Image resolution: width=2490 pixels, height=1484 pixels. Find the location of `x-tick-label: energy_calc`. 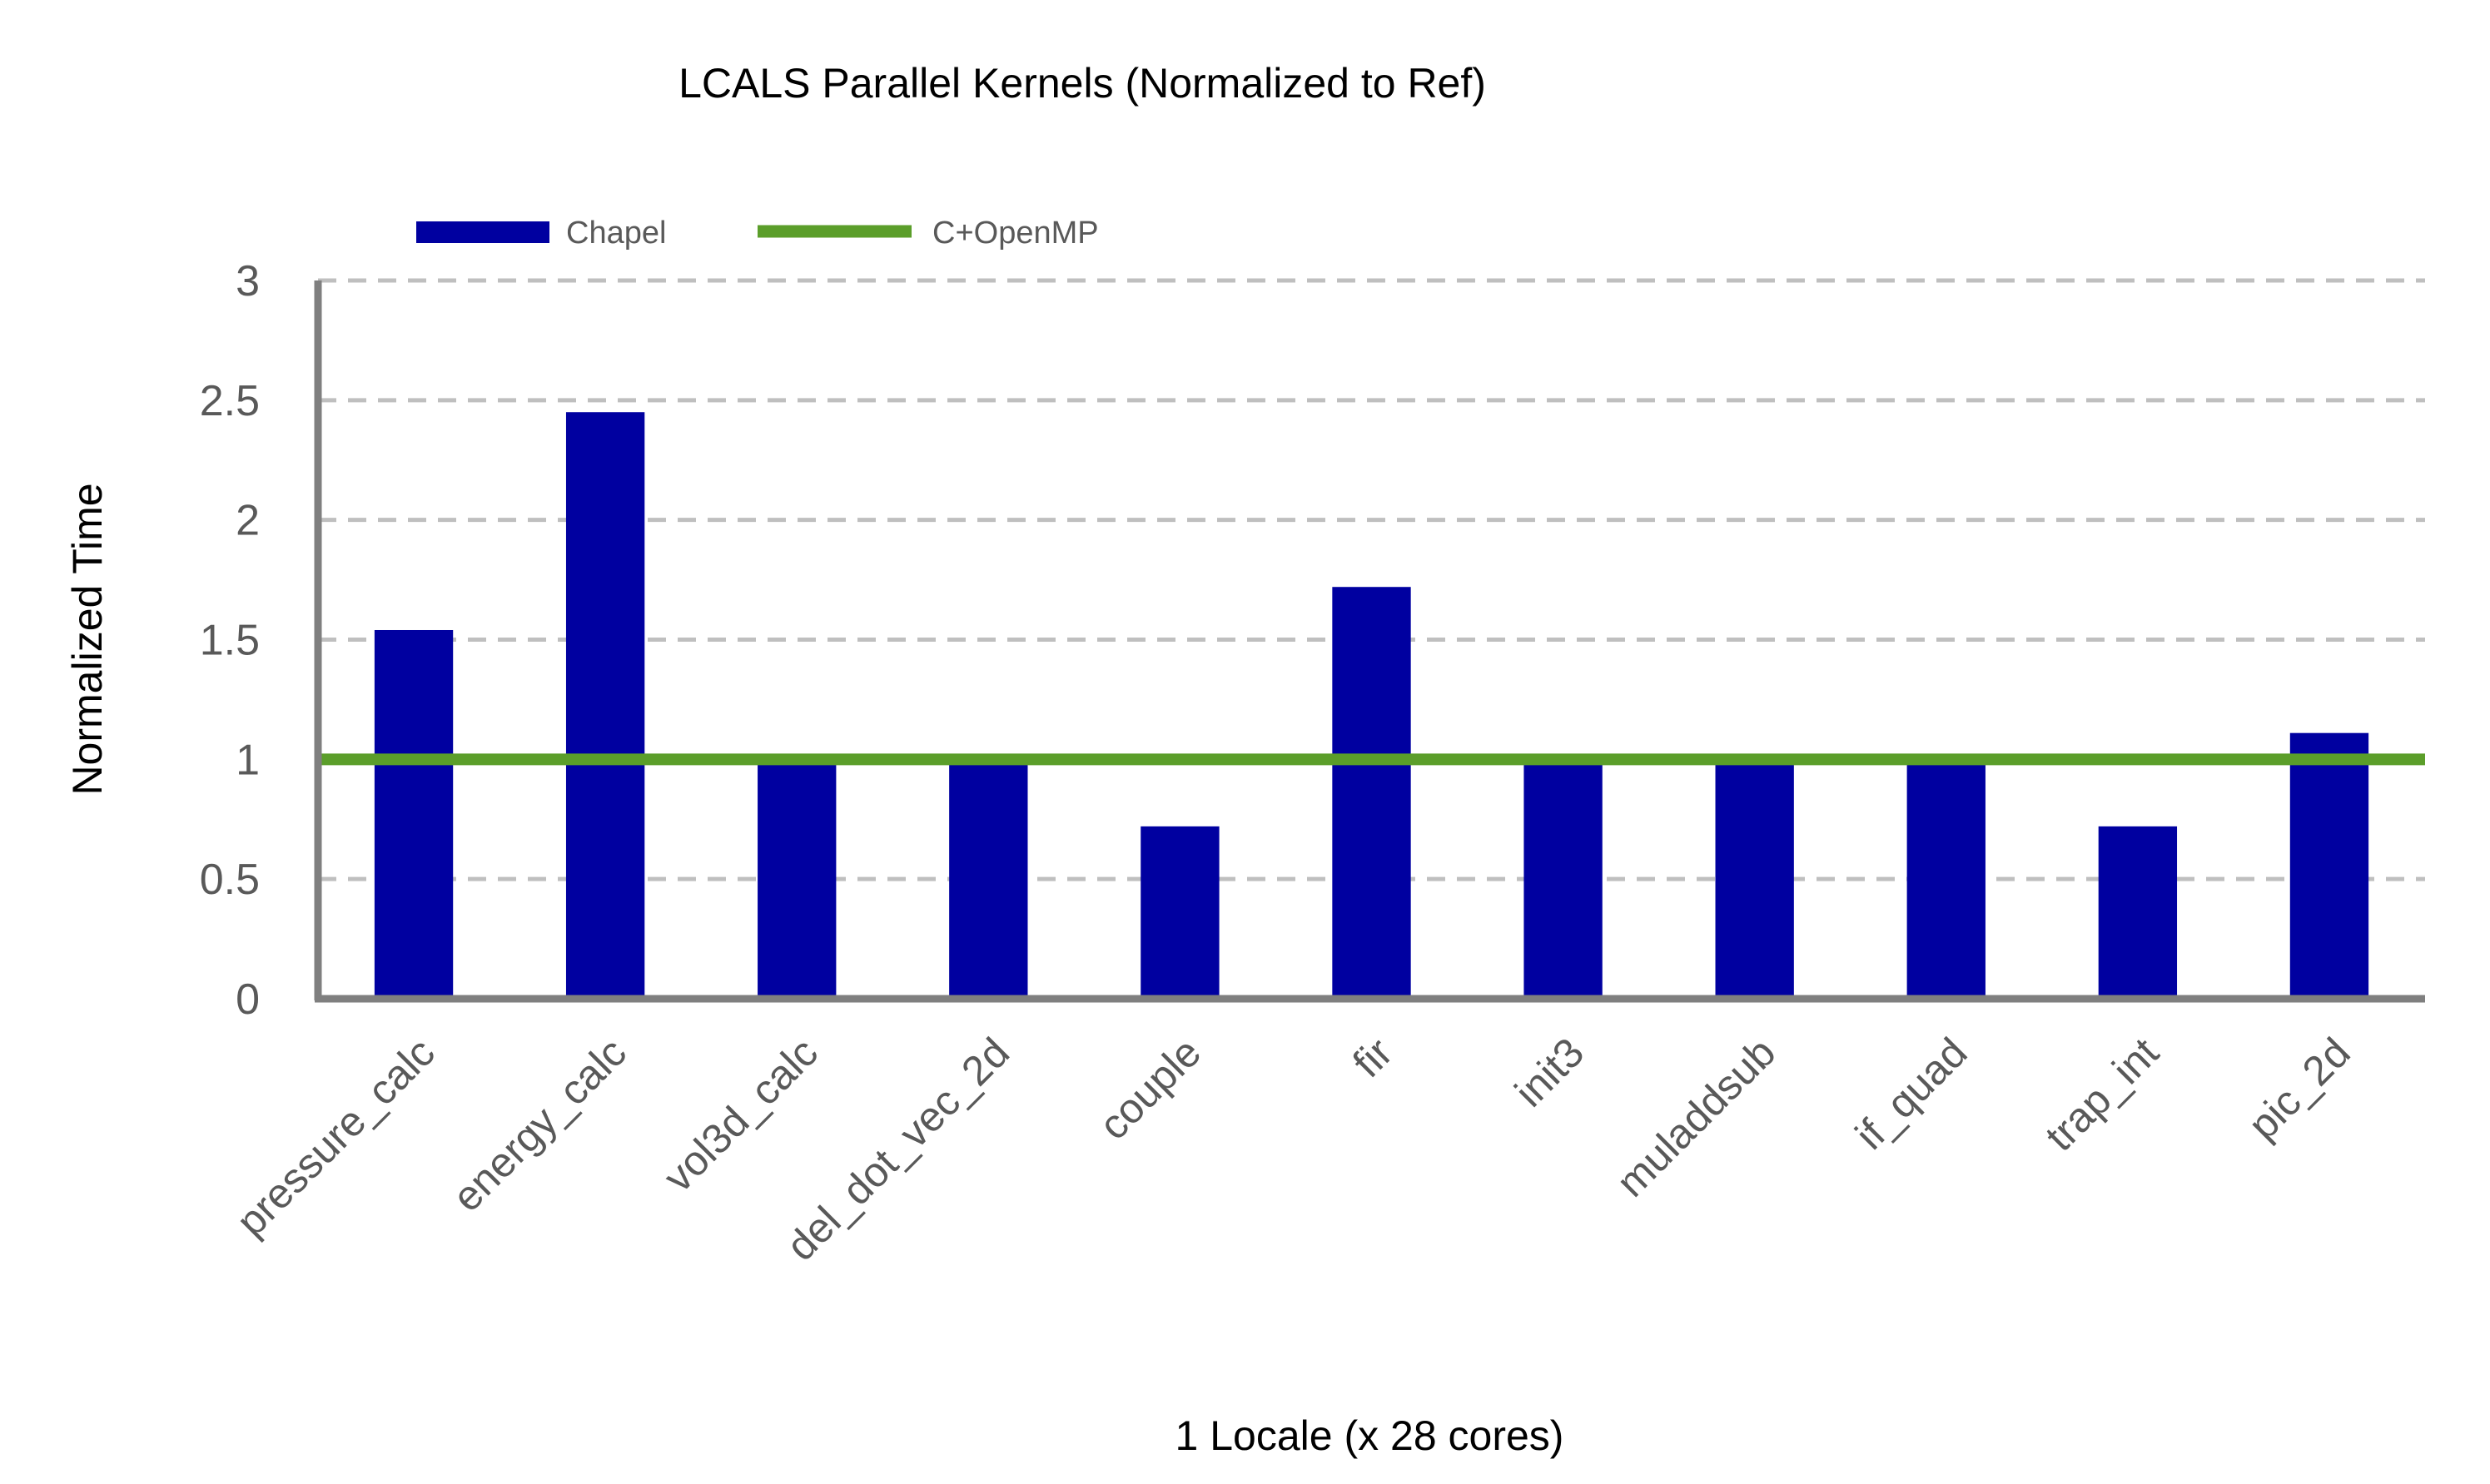

x-tick-label: energy_calc is located at coordinates (540, 1124).